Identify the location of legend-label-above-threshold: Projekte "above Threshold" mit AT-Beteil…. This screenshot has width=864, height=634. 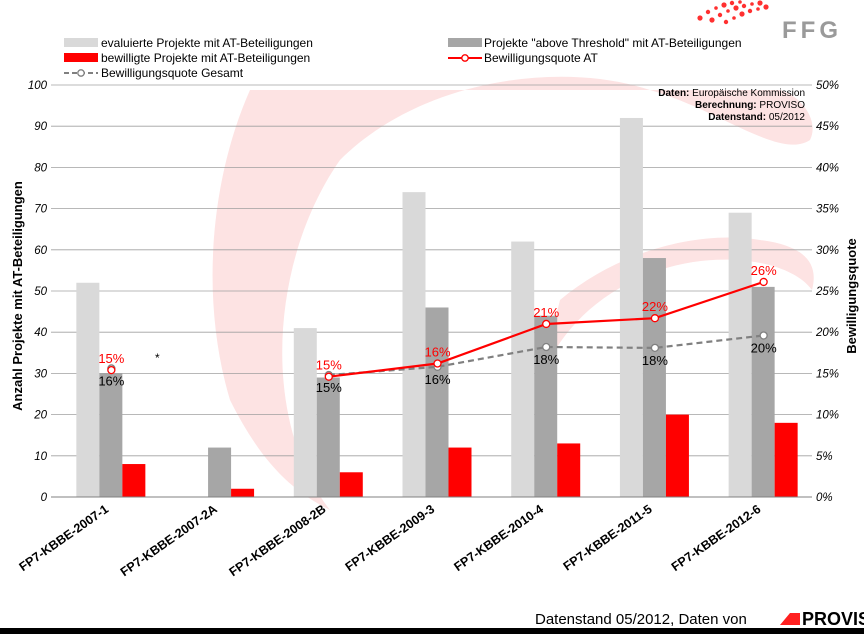
(613, 43).